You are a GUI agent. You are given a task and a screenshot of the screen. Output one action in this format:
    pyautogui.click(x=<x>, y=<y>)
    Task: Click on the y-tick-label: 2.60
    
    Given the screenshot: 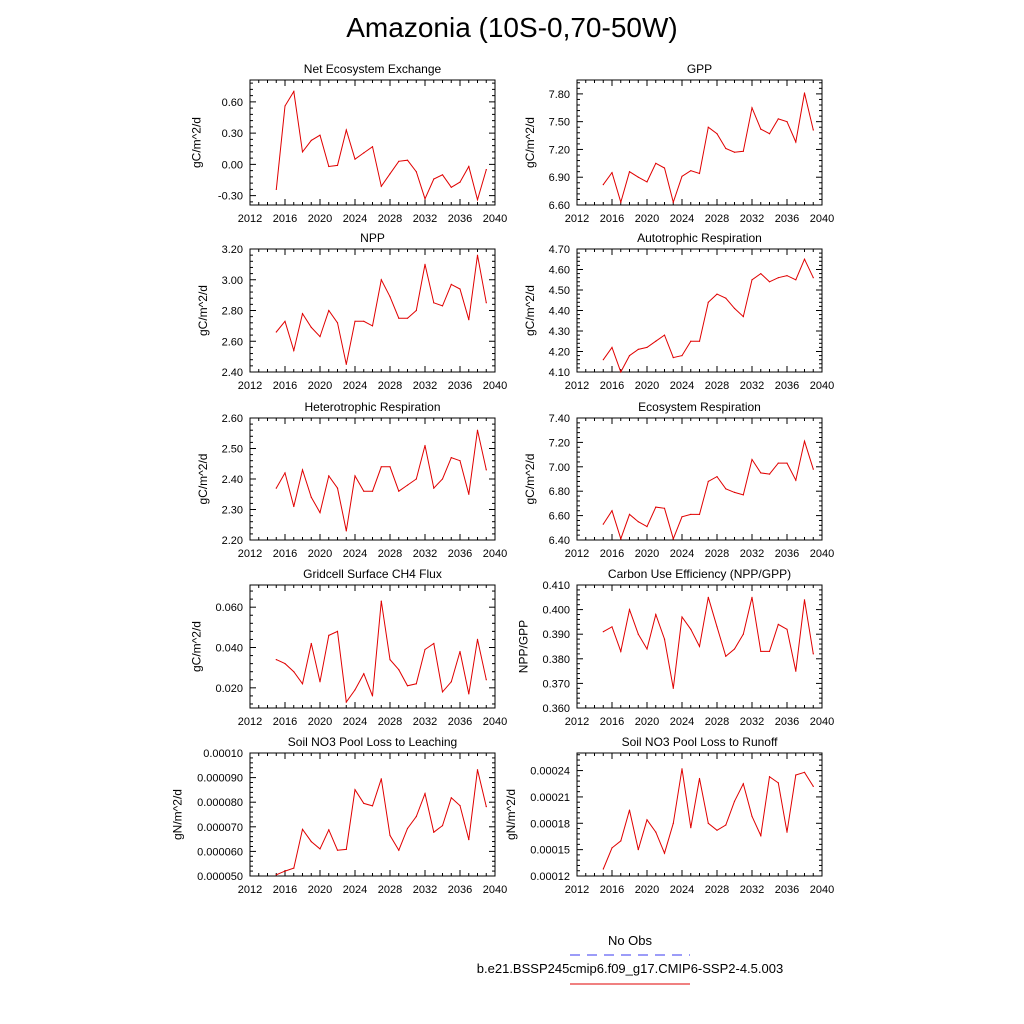 What is the action you would take?
    pyautogui.click(x=232, y=342)
    